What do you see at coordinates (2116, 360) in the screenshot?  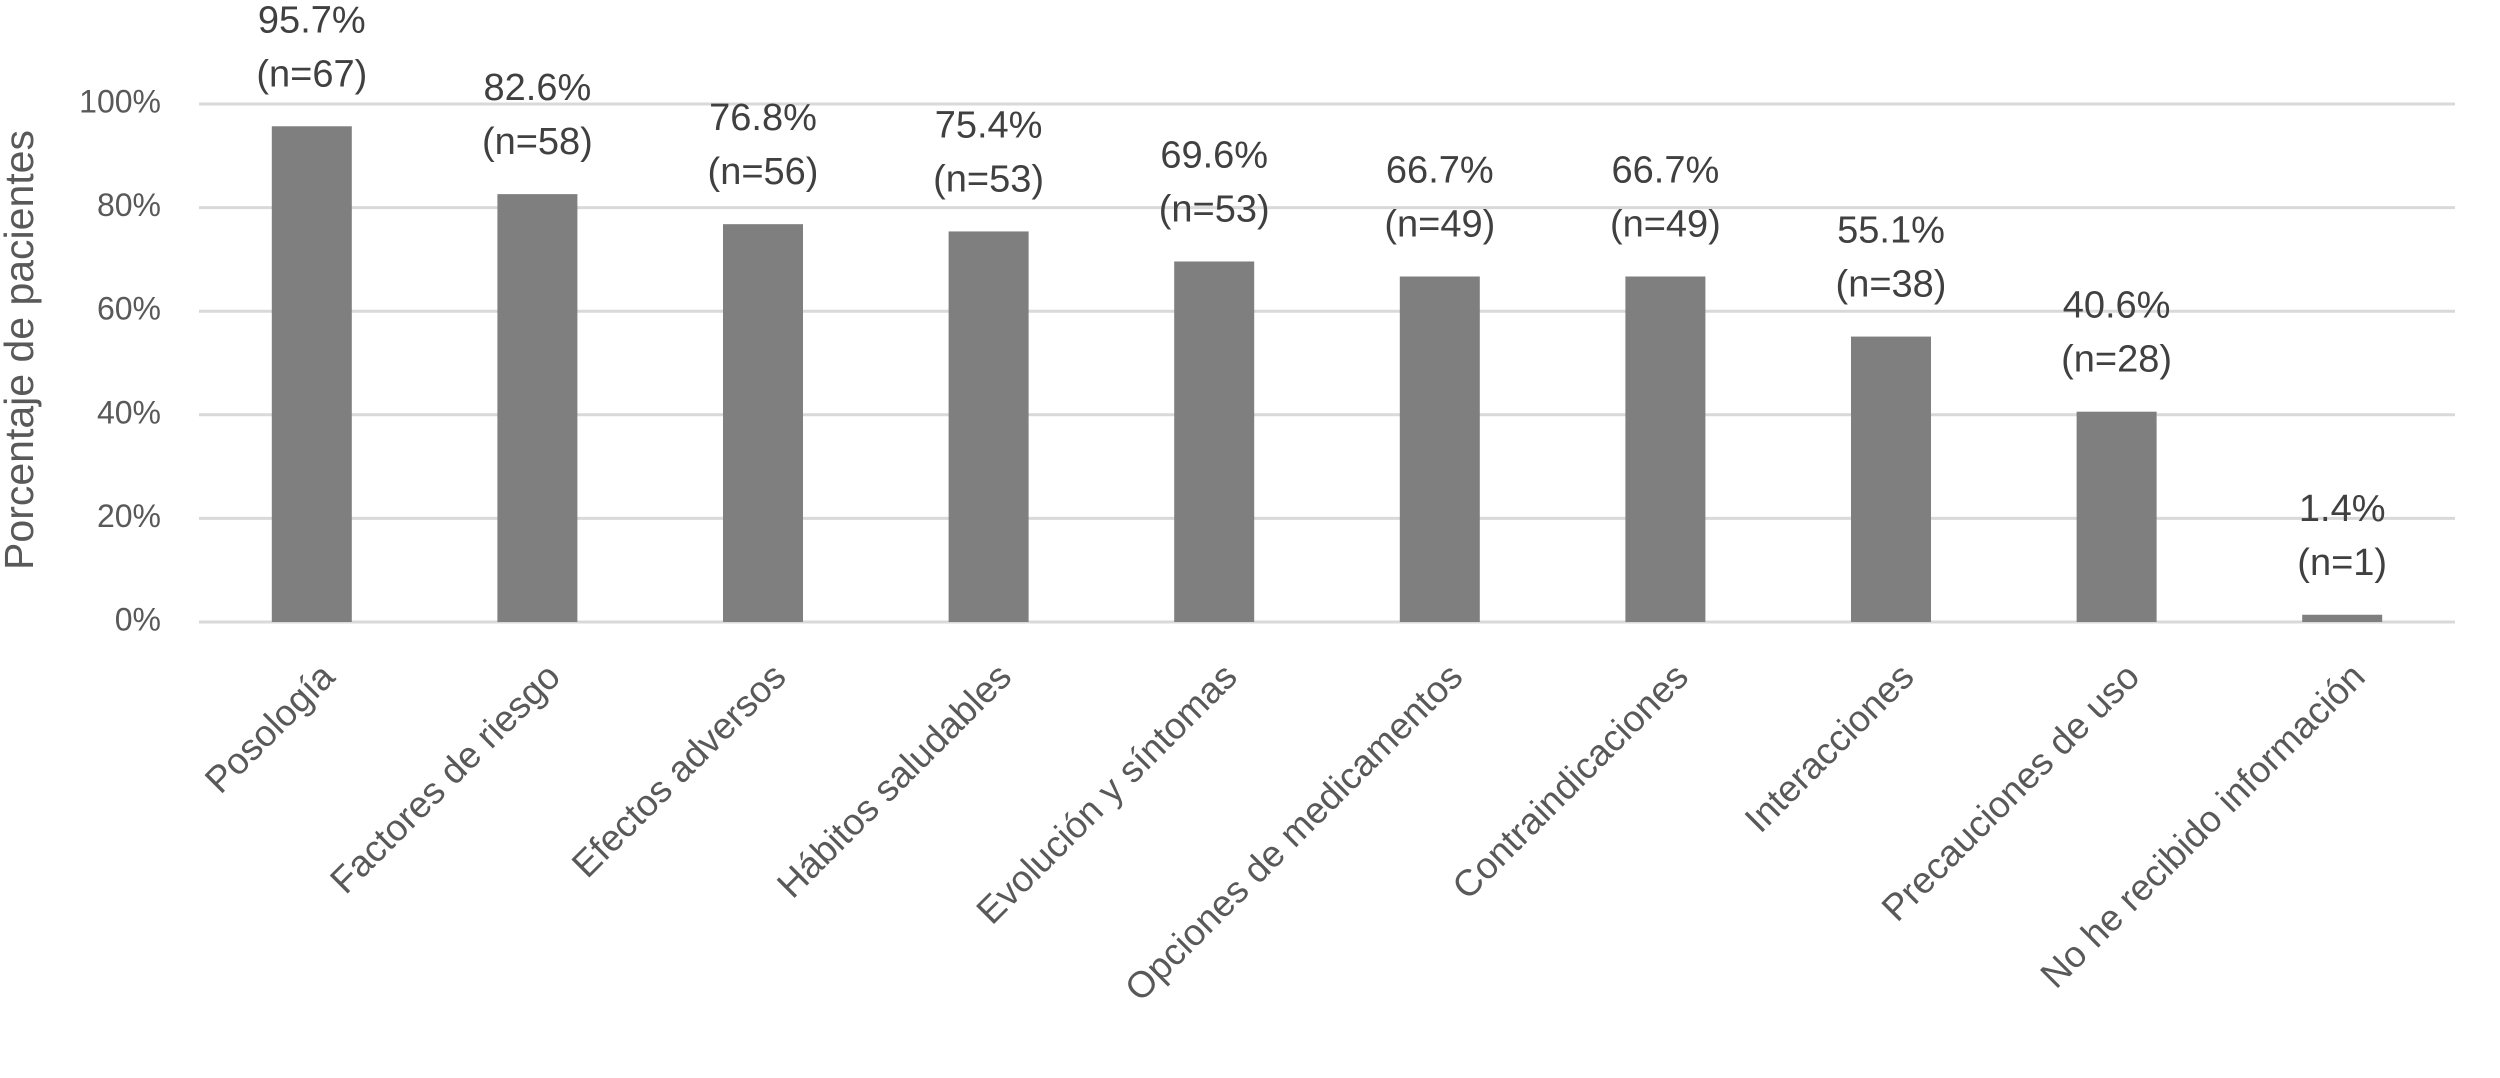 I see `count-label: (n=28)` at bounding box center [2116, 360].